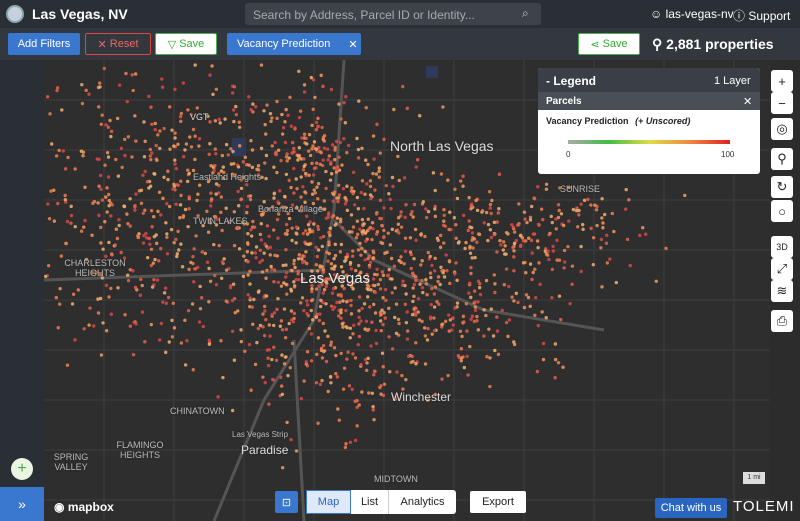  Describe the element at coordinates (782, 269) in the screenshot. I see `fullscreen: ⤢` at that location.